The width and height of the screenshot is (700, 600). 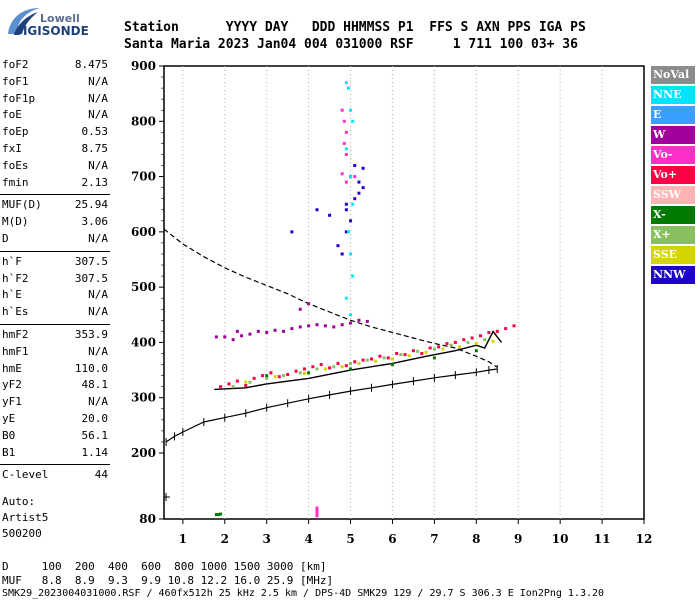 I want to click on legend-item-ssw: SSW, so click(x=673, y=195).